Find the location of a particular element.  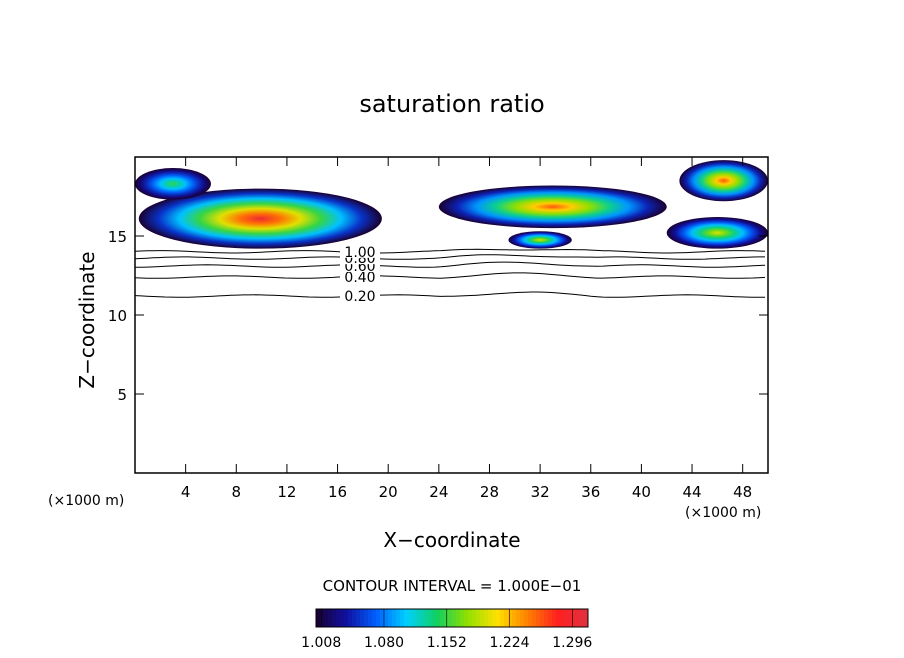

x-tick-label: 28 is located at coordinates (489, 492).